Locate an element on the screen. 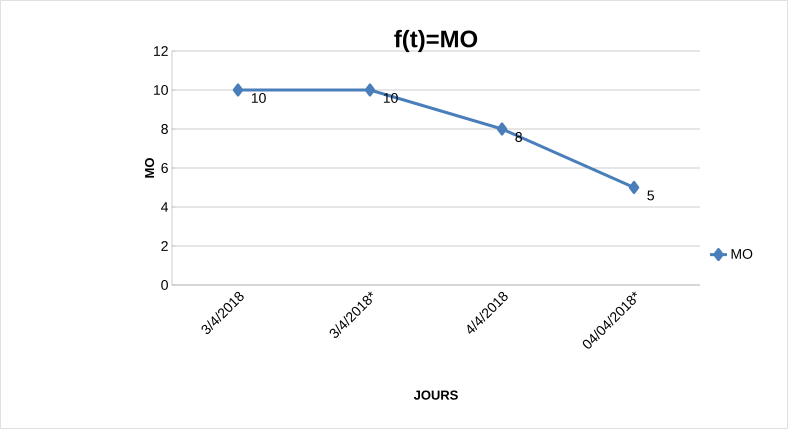 This screenshot has height=429, width=788. data-label: 5 is located at coordinates (650, 195).